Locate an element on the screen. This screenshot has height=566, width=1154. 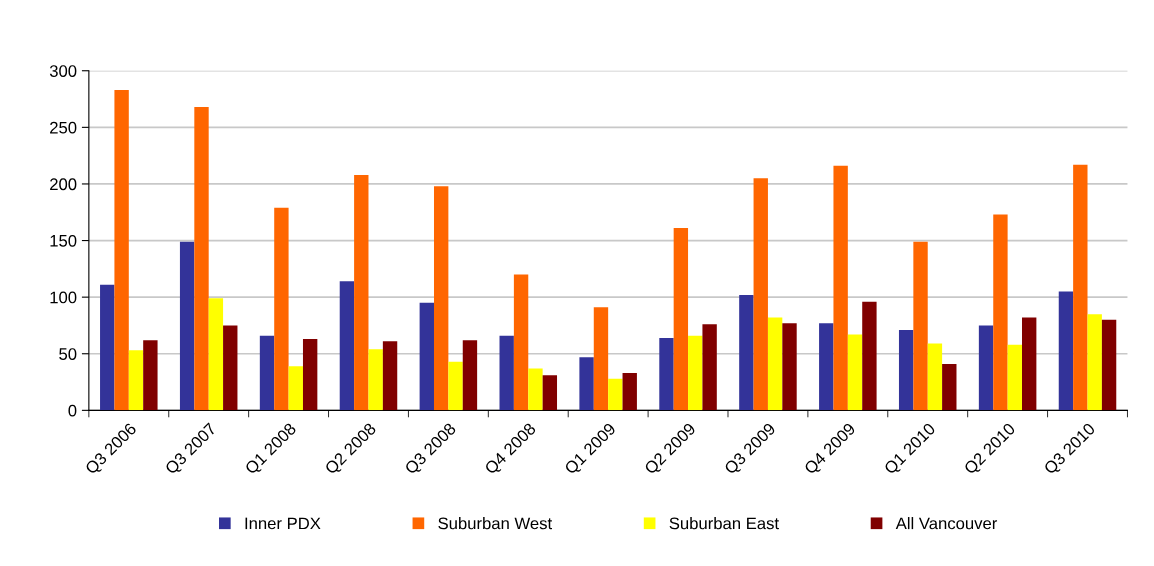
y-tick-label: 200 is located at coordinates (63, 184).